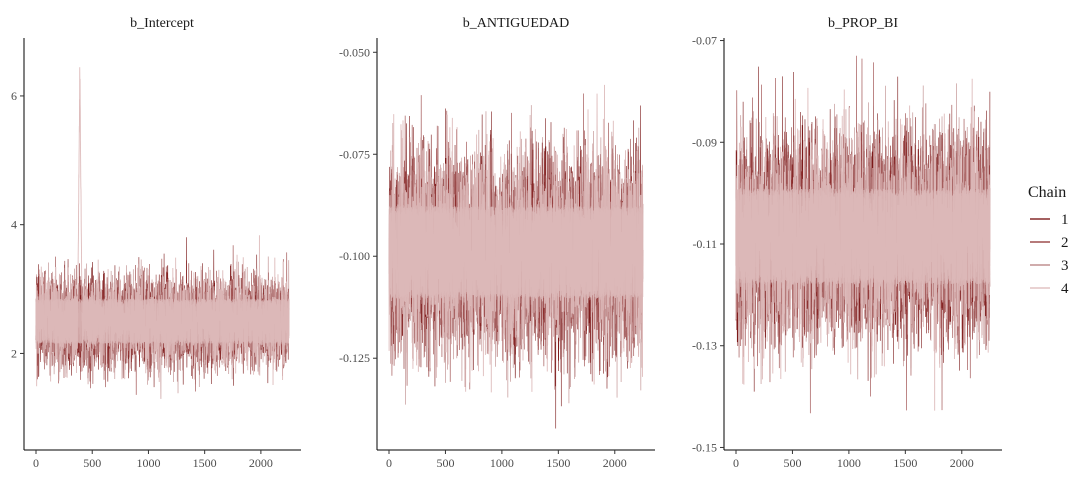 This screenshot has width=1089, height=486. Describe the element at coordinates (704, 447) in the screenshot. I see `y-tick-label: -0.15` at that location.